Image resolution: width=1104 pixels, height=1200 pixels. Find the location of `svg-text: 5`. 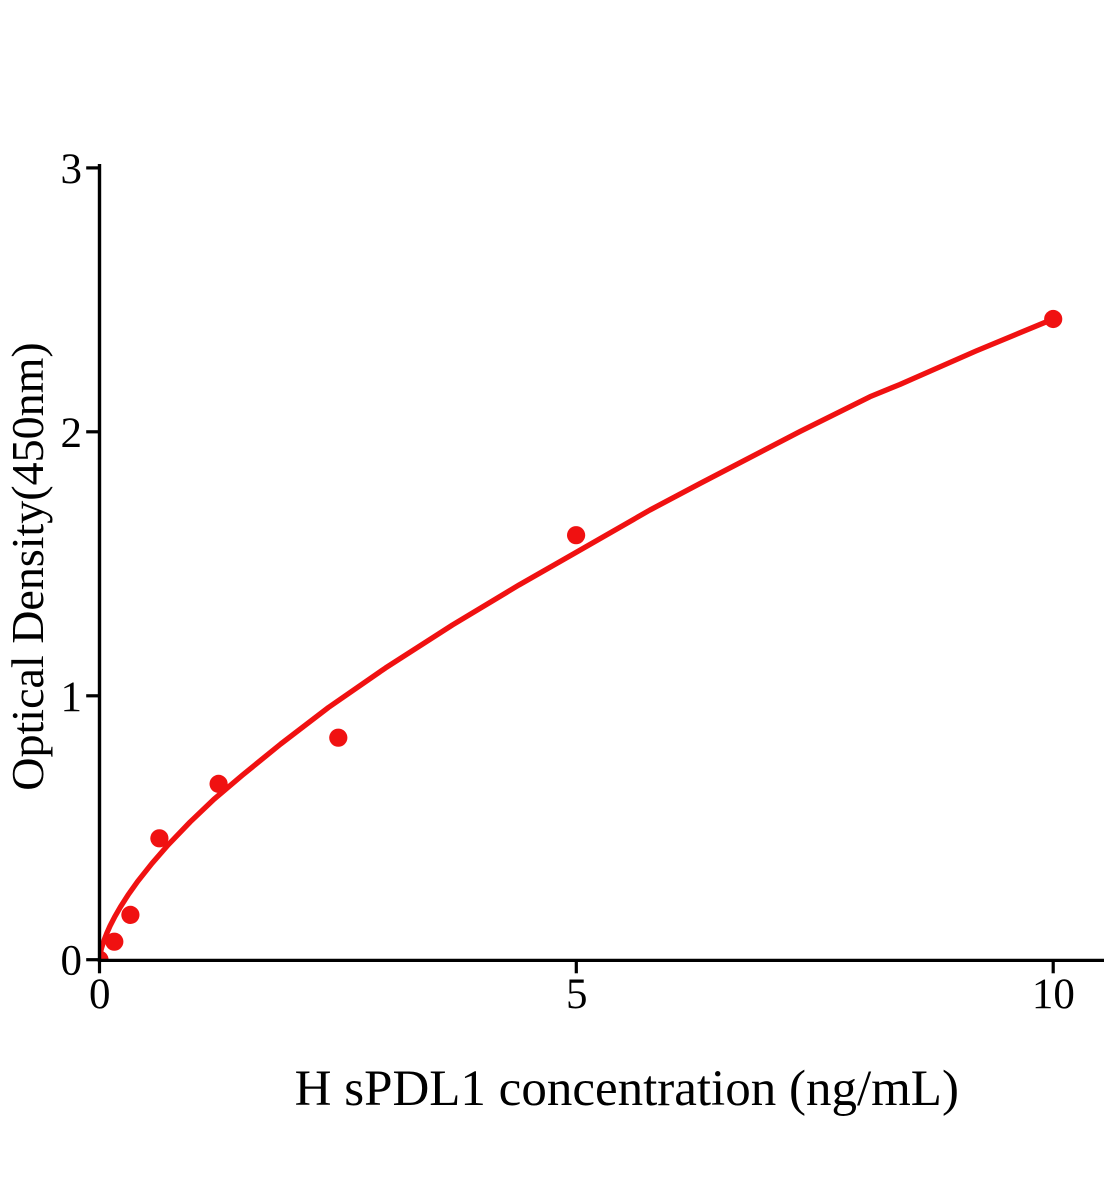

svg-text: 5 is located at coordinates (577, 994).